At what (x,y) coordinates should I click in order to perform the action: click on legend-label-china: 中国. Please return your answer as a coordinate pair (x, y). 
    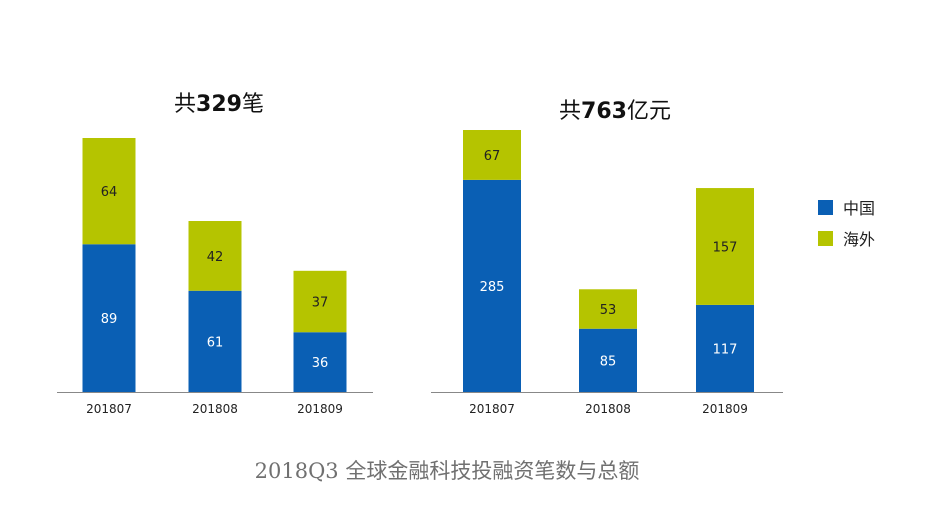
    Looking at the image, I should click on (859, 208).